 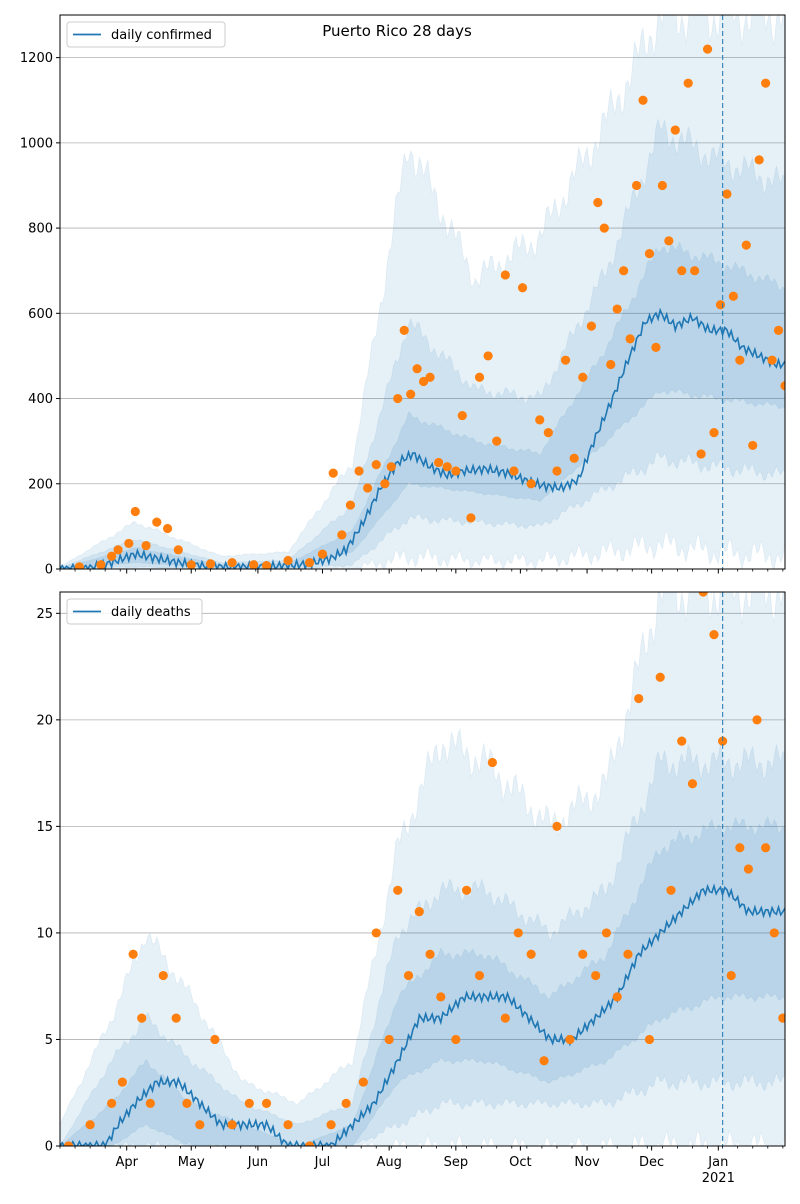 What do you see at coordinates (651, 1162) in the screenshot?
I see `x-tick-label: Dec` at bounding box center [651, 1162].